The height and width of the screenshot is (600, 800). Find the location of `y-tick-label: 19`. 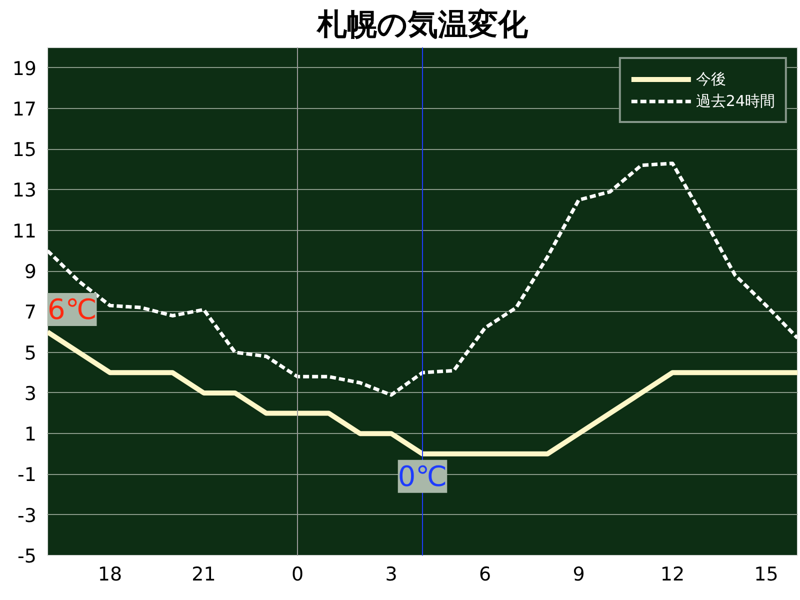

y-tick-label: 19 is located at coordinates (24, 69).